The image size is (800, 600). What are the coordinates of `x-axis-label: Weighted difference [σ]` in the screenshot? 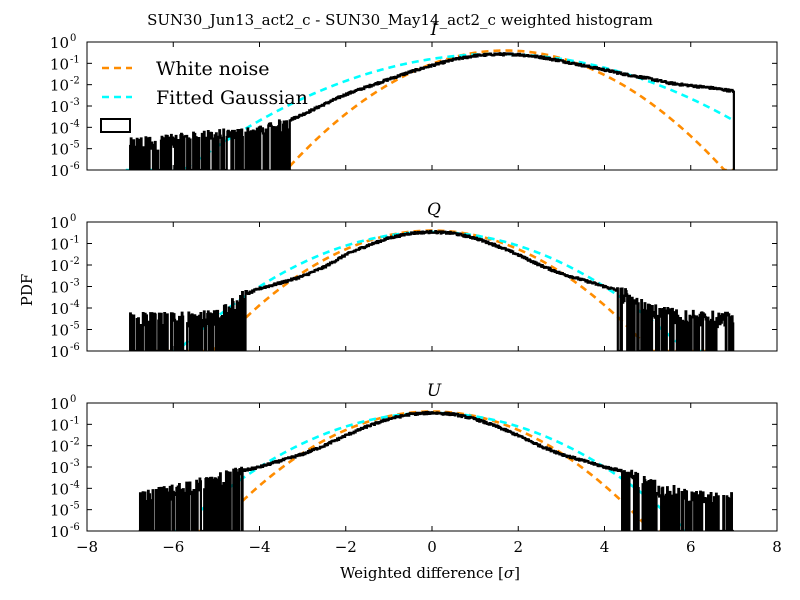 It's located at (430, 573).